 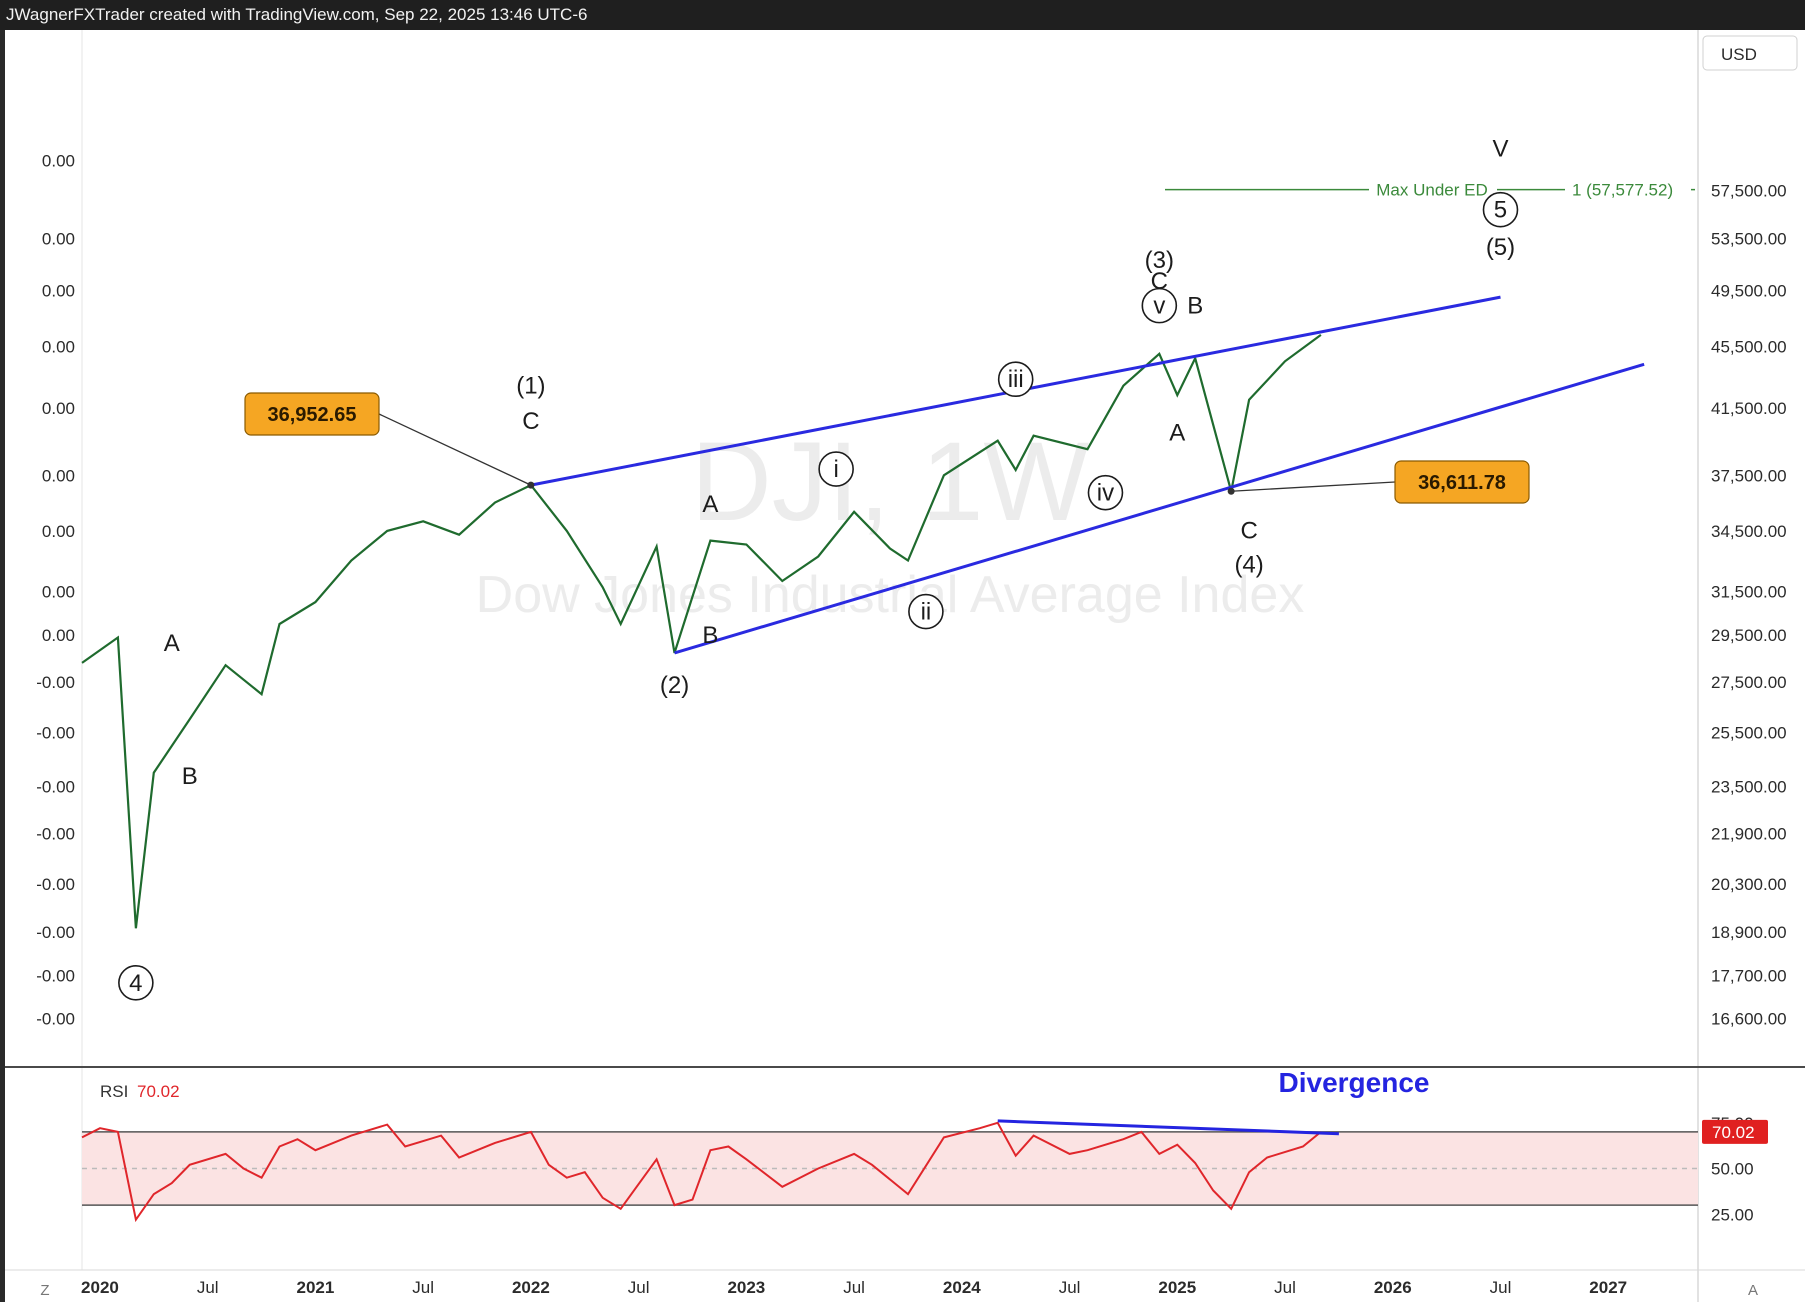 I want to click on time-tick-label: 2020, so click(x=100, y=1287).